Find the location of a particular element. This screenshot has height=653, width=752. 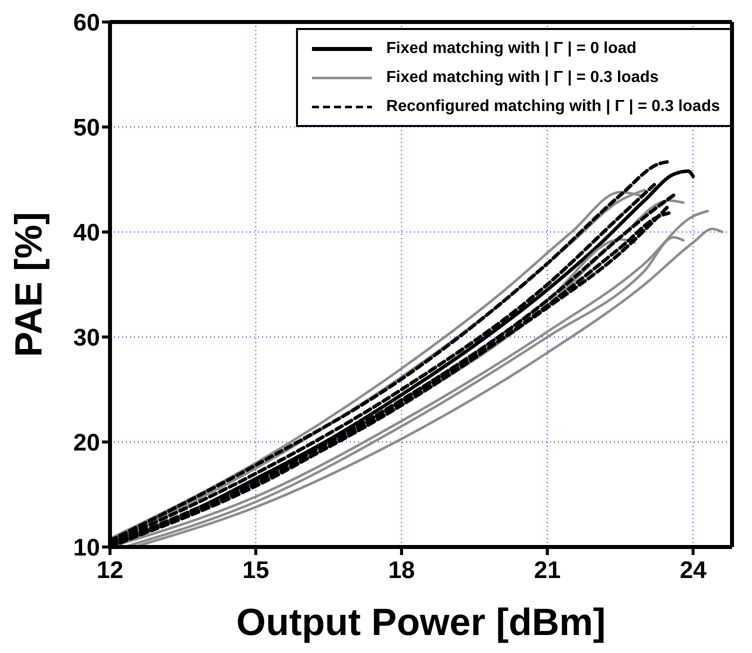

y-tick-label: 40 is located at coordinates (86, 233).